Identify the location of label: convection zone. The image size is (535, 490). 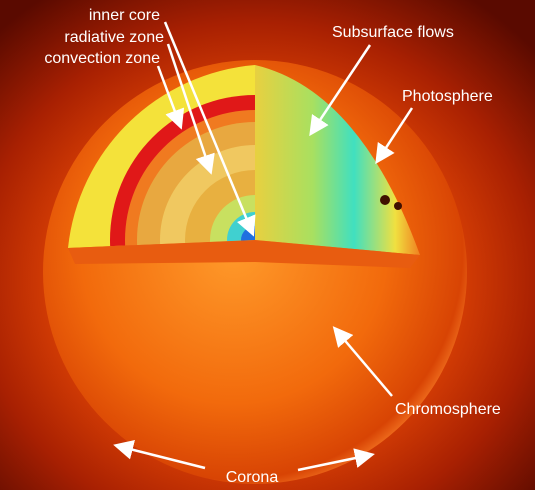
(102, 58).